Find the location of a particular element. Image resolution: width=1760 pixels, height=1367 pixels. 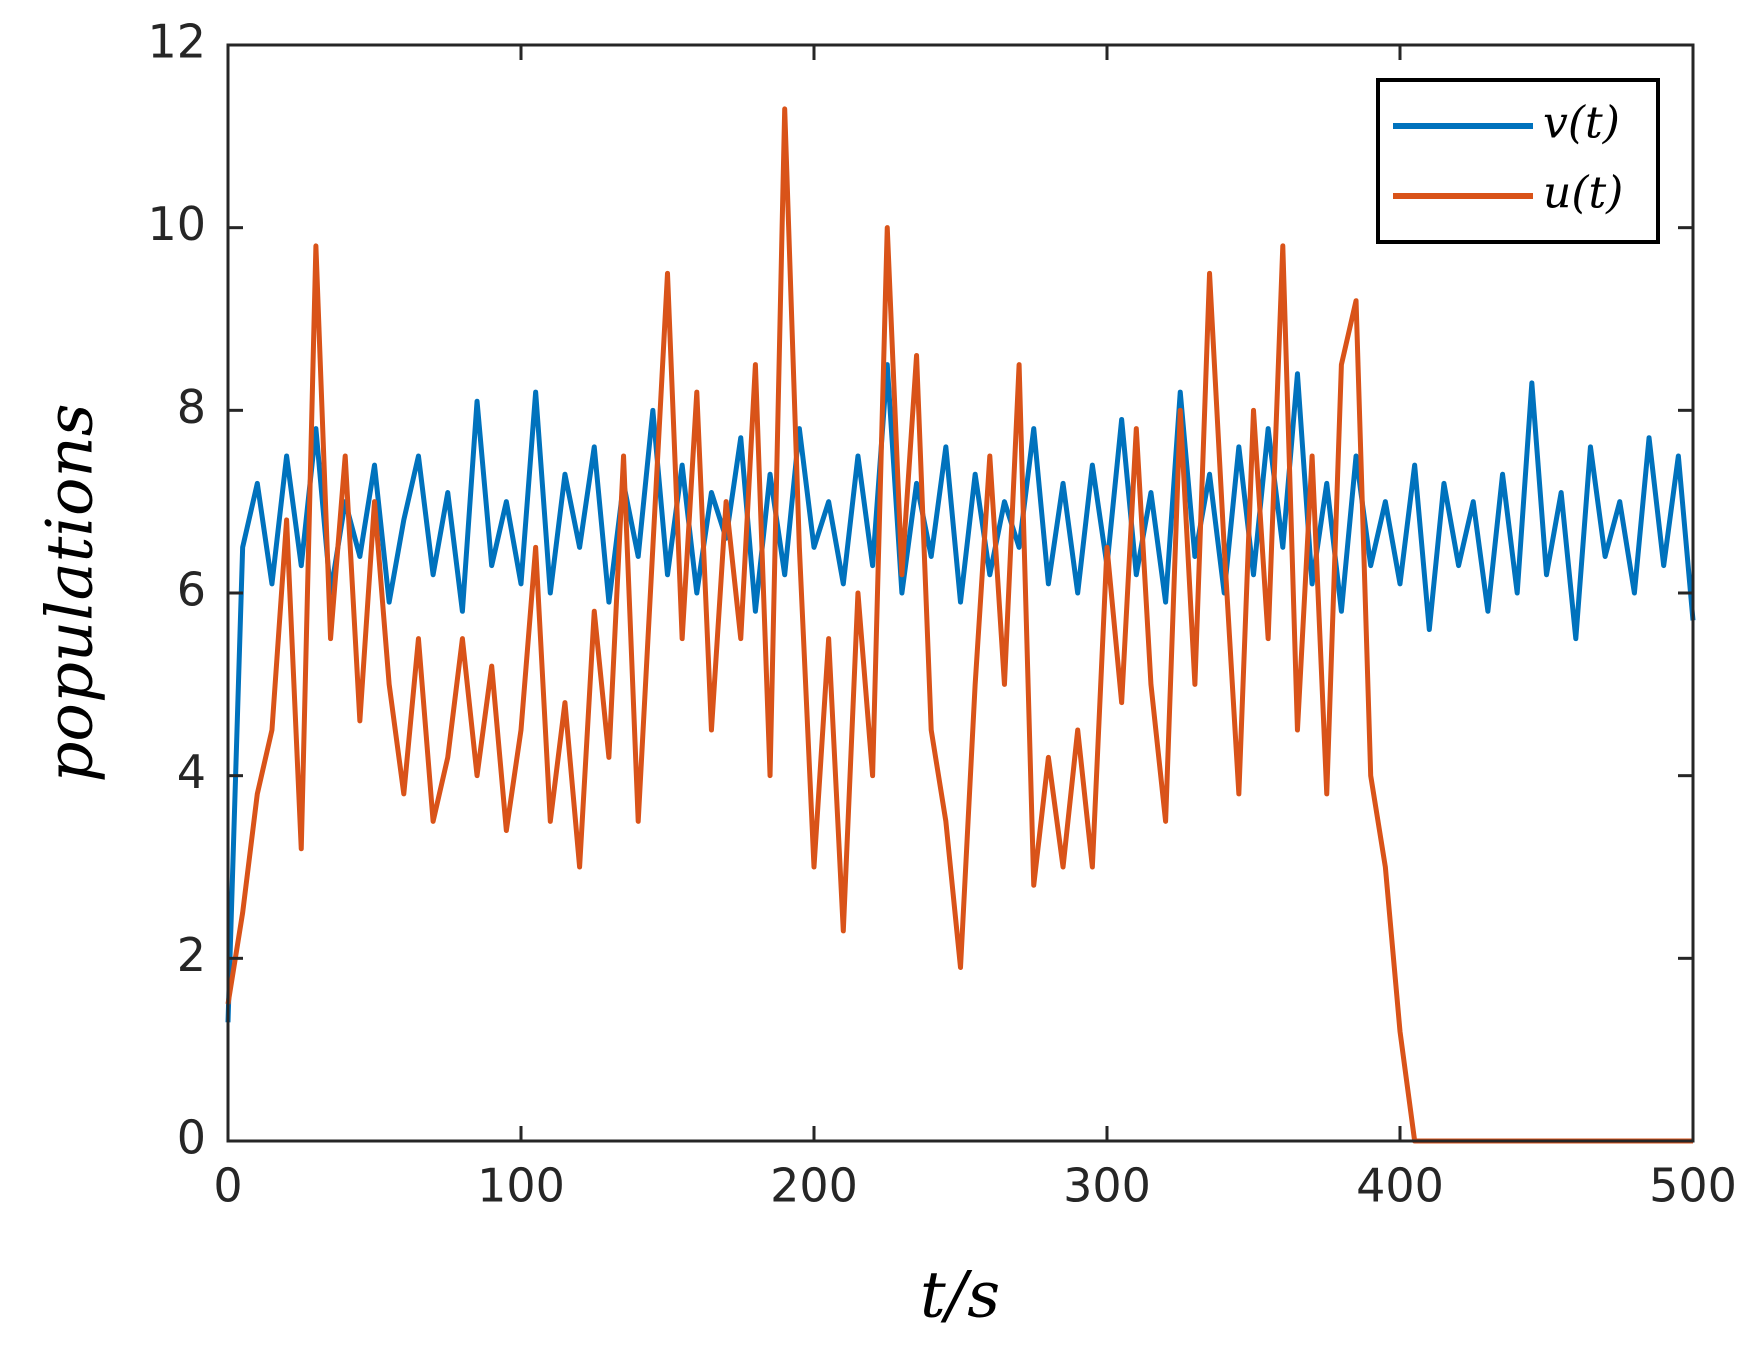

y-axis-label: populations is located at coordinates (71, 592).